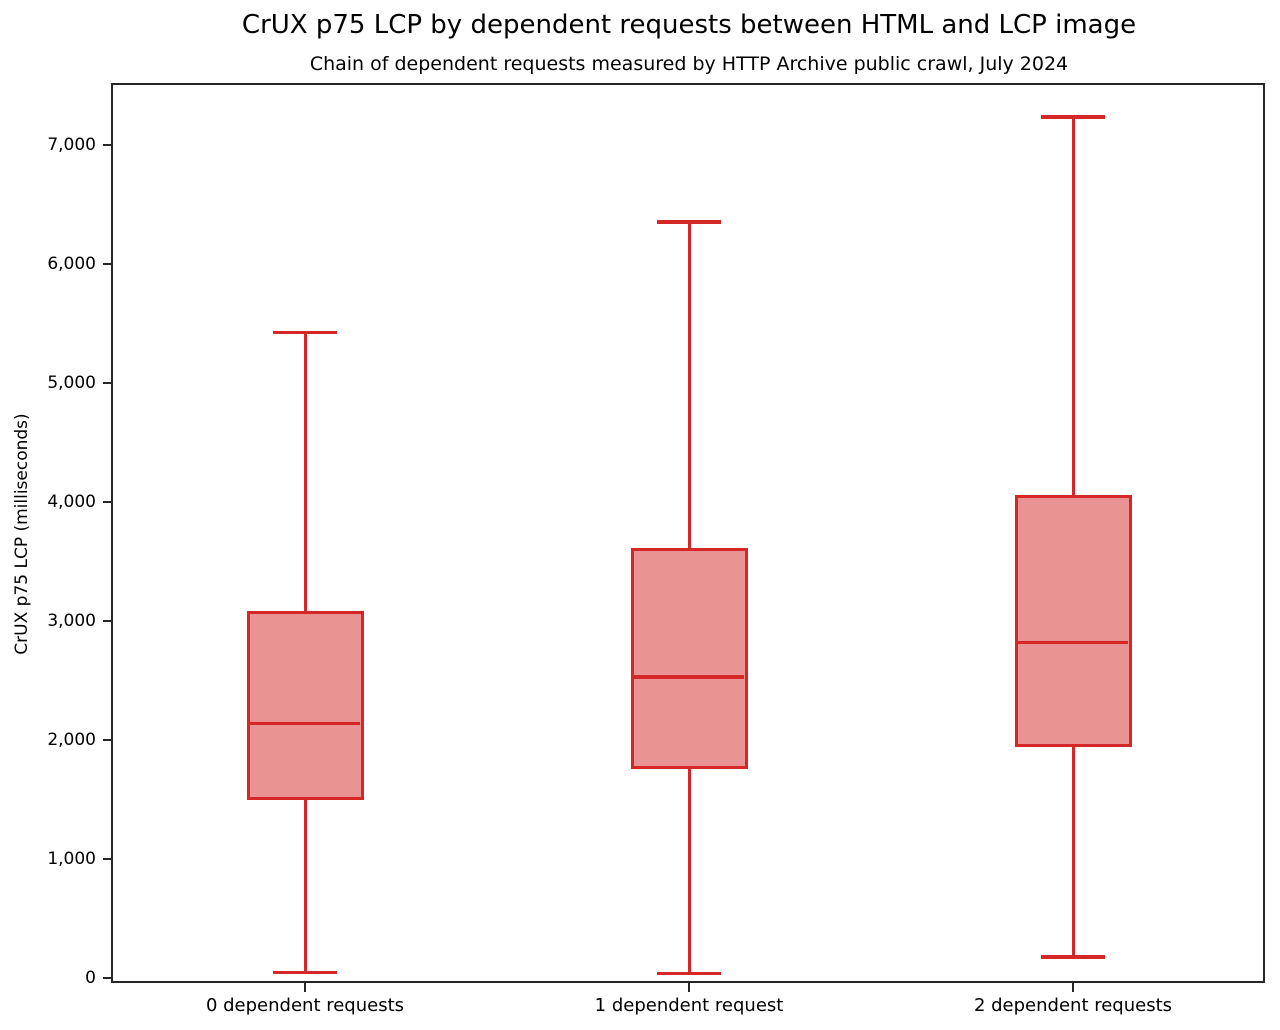  Describe the element at coordinates (689, 1005) in the screenshot. I see `x-tick-label: 1 dependent request` at that location.